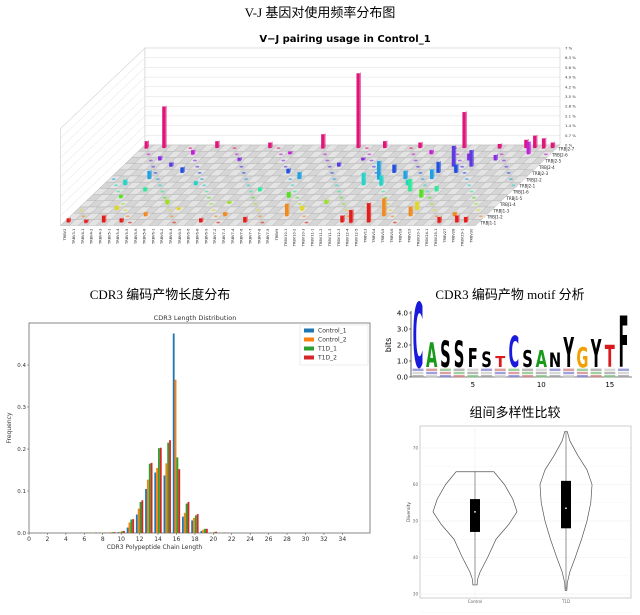  I want to click on x-tick-label: Control, so click(475, 601).